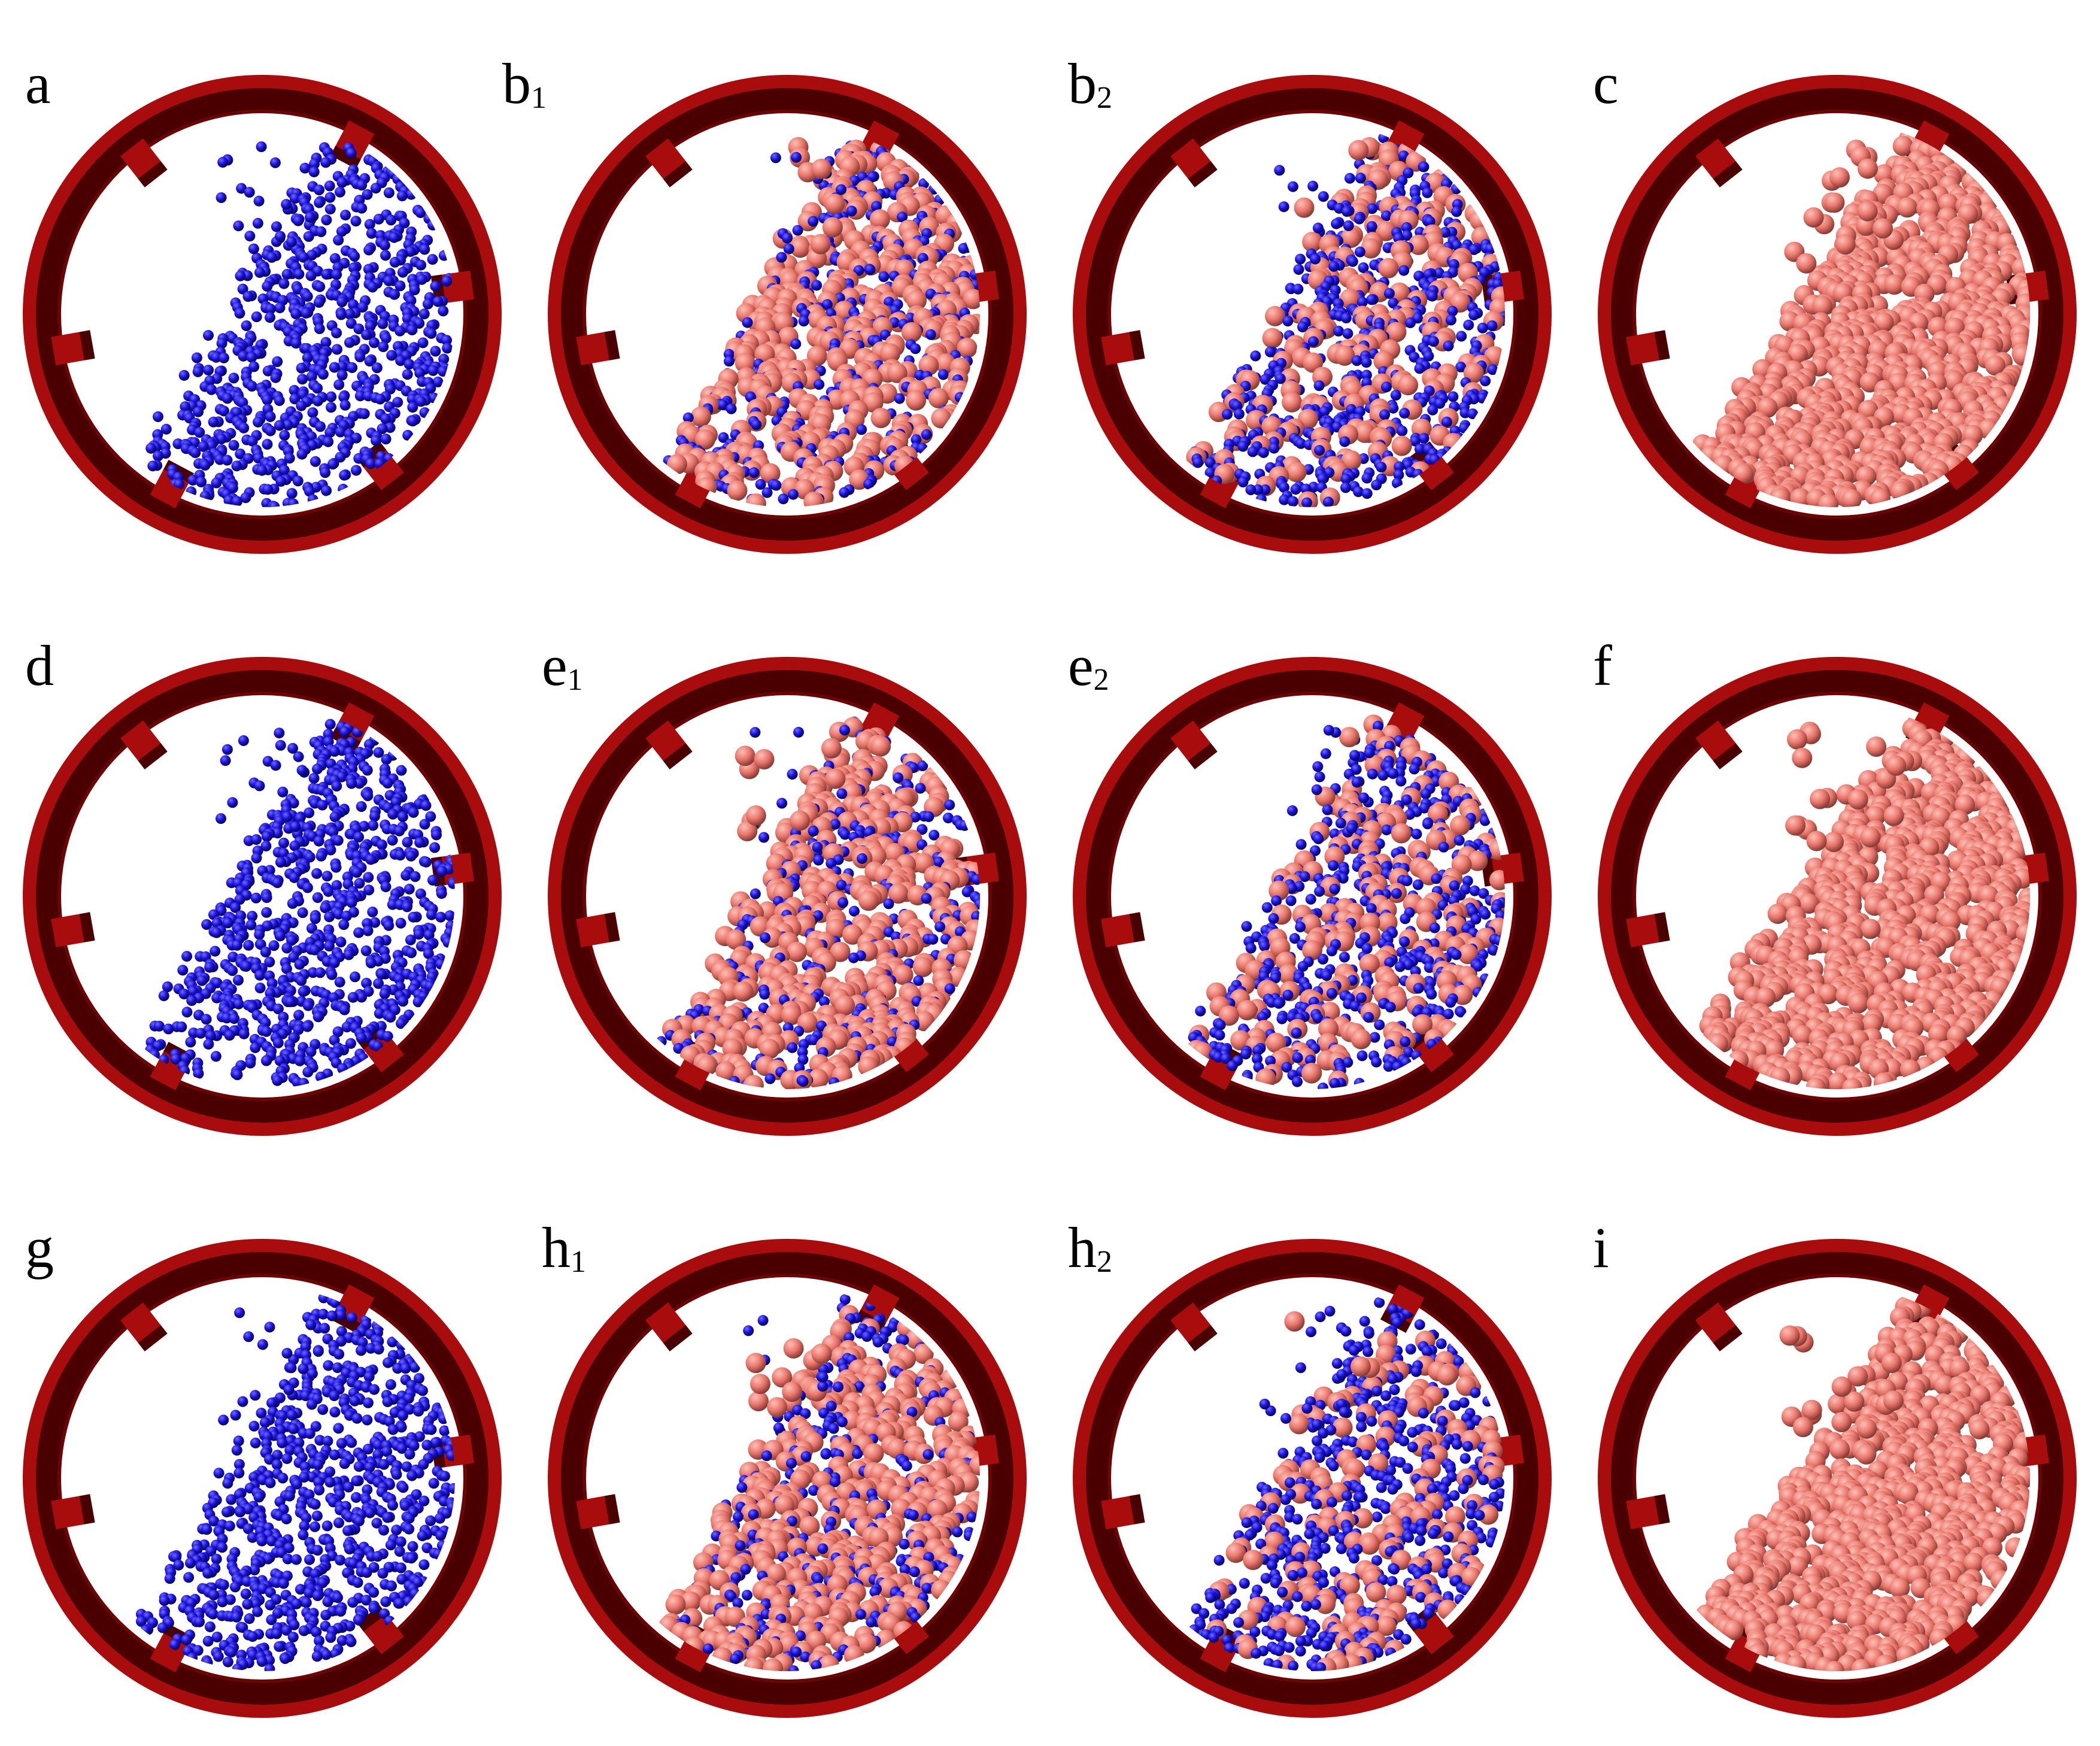  What do you see at coordinates (1345, 319) in the screenshot?
I see `particle-bed` at bounding box center [1345, 319].